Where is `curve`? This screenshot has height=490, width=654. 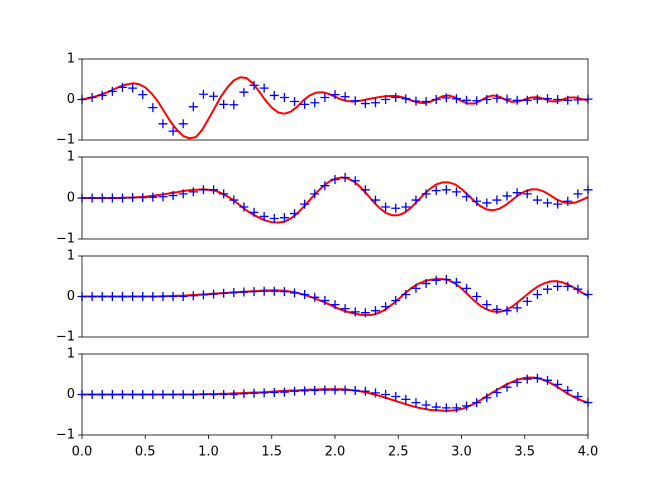
curve is located at coordinates (335, 297).